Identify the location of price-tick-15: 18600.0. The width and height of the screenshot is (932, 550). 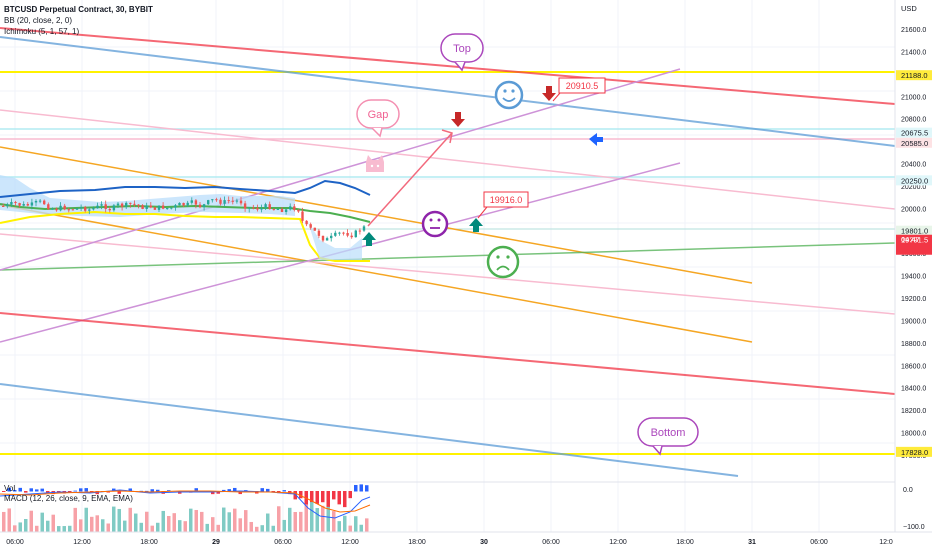
(913, 366).